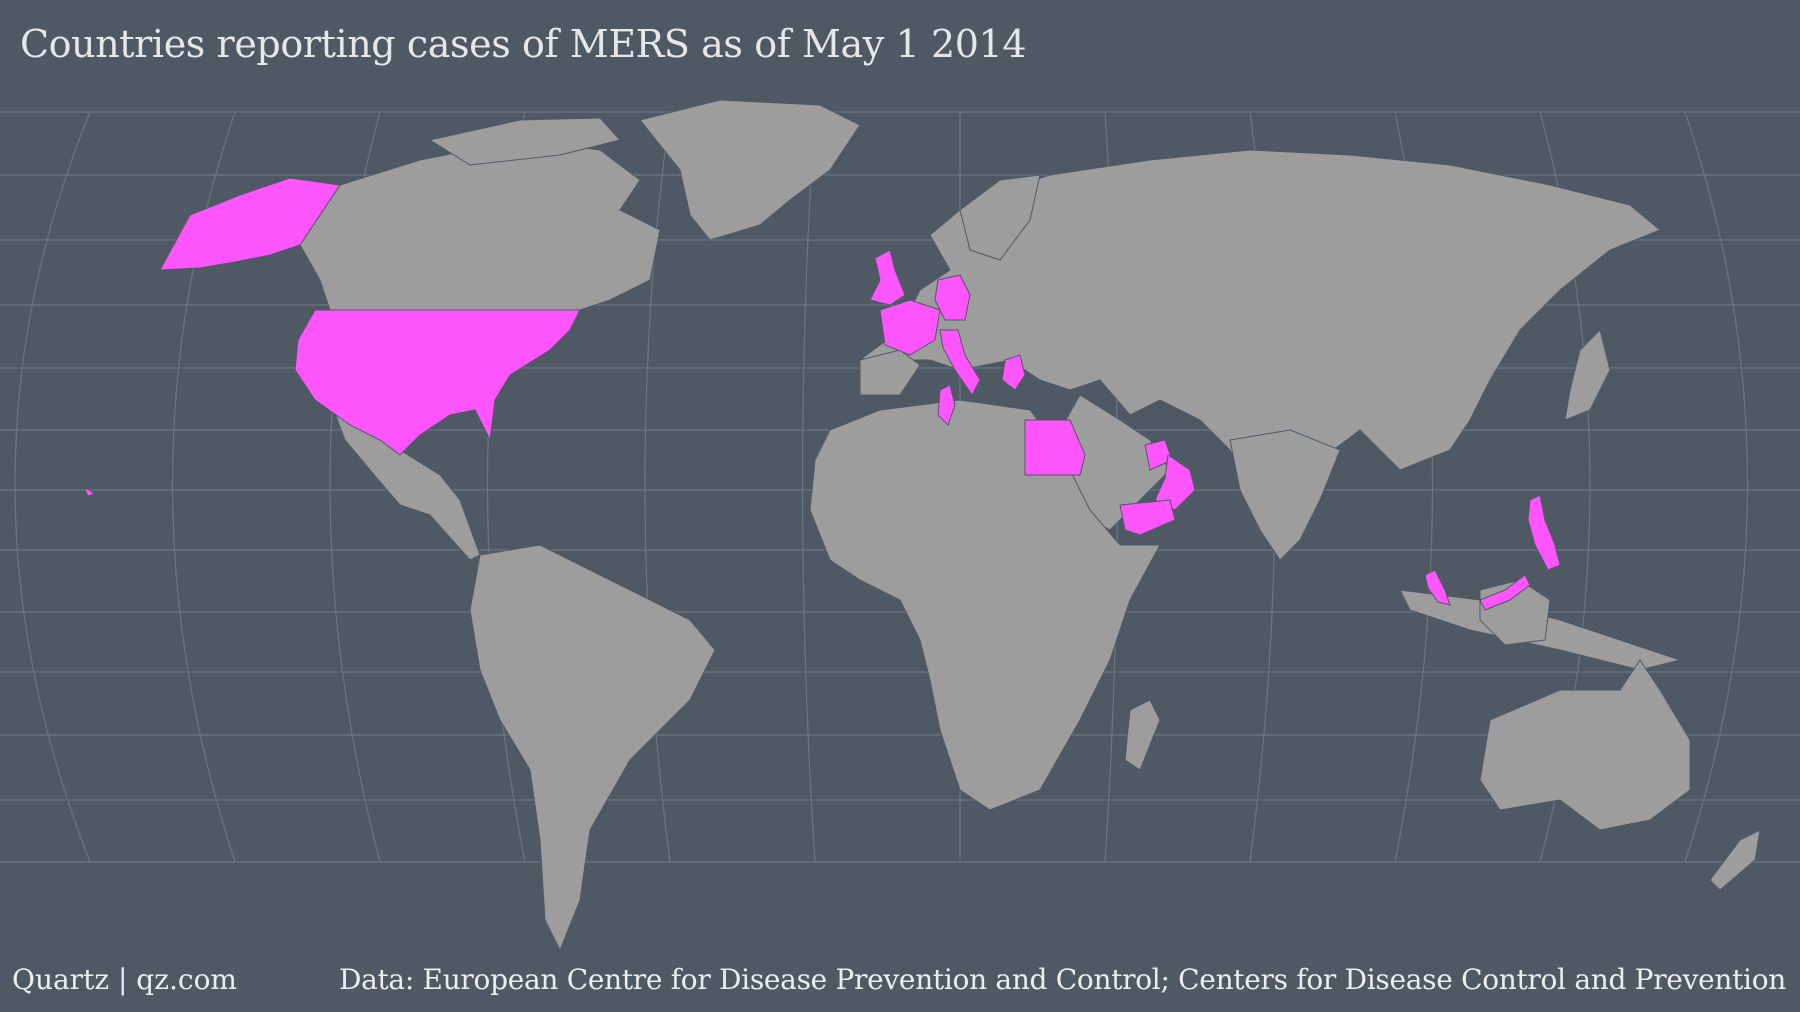 The image size is (1800, 1012). I want to click on country-tunisia, so click(946, 405).